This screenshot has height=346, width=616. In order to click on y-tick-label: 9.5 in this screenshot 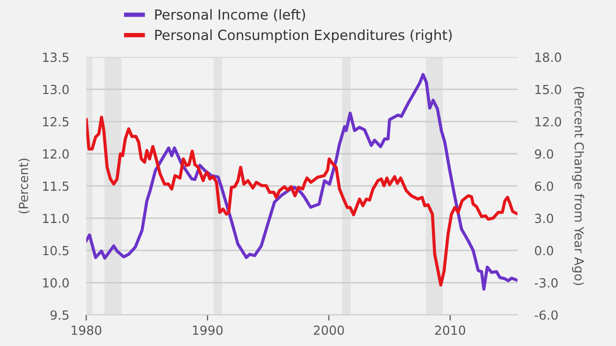, I will do `click(59, 315)`.